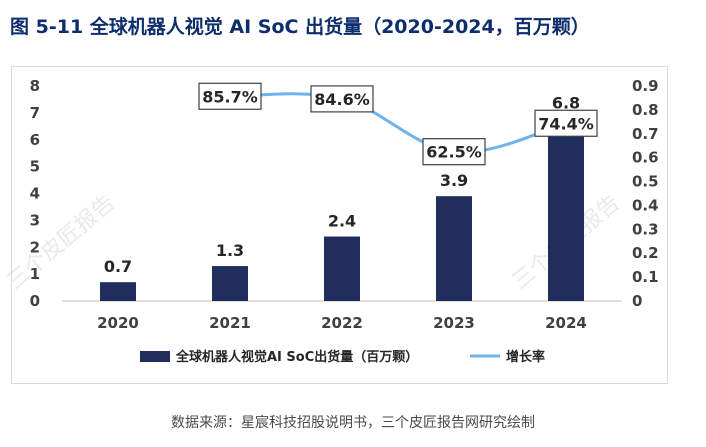 Image resolution: width=706 pixels, height=447 pixels. I want to click on y-right-tick-label: 0, so click(637, 301).